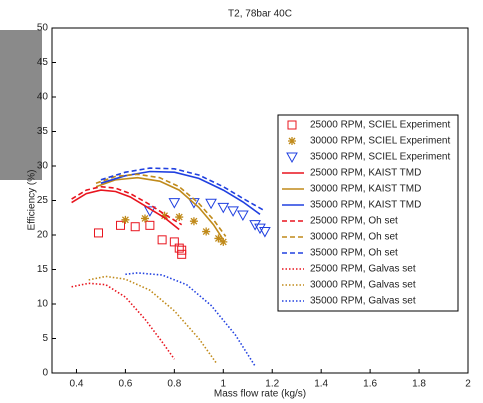  What do you see at coordinates (260, 14) in the screenshot?
I see `chart-title: T2, 78bar 40C` at bounding box center [260, 14].